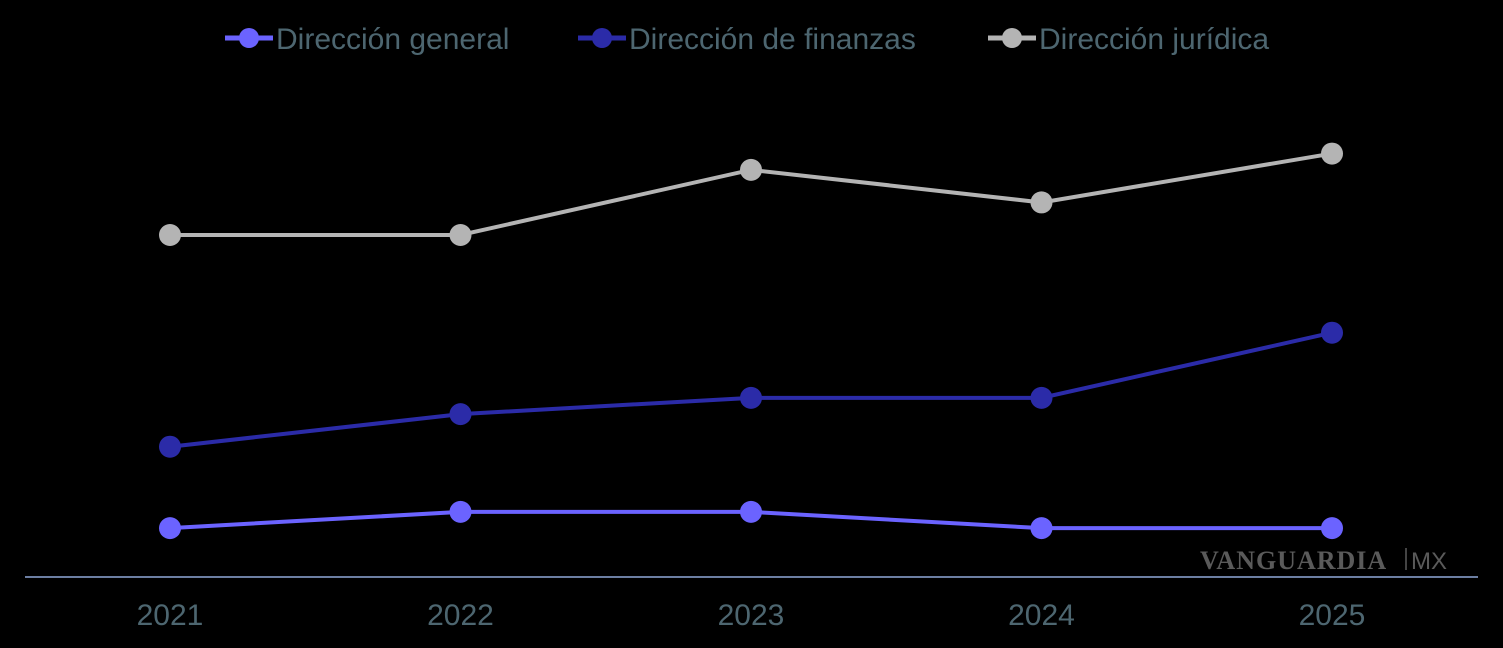 The width and height of the screenshot is (1503, 648). I want to click on x-tick-label: 2023, so click(751, 615).